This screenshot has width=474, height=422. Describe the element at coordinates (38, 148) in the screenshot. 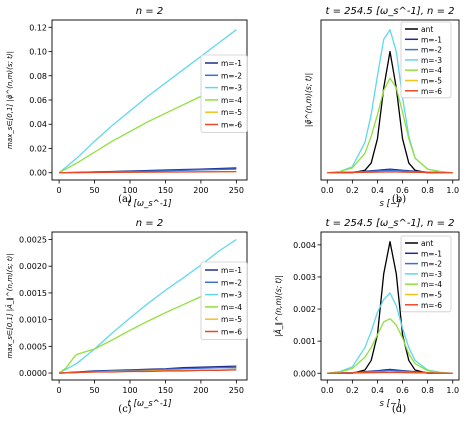

I see `y-tick-label: 0.02` at that location.